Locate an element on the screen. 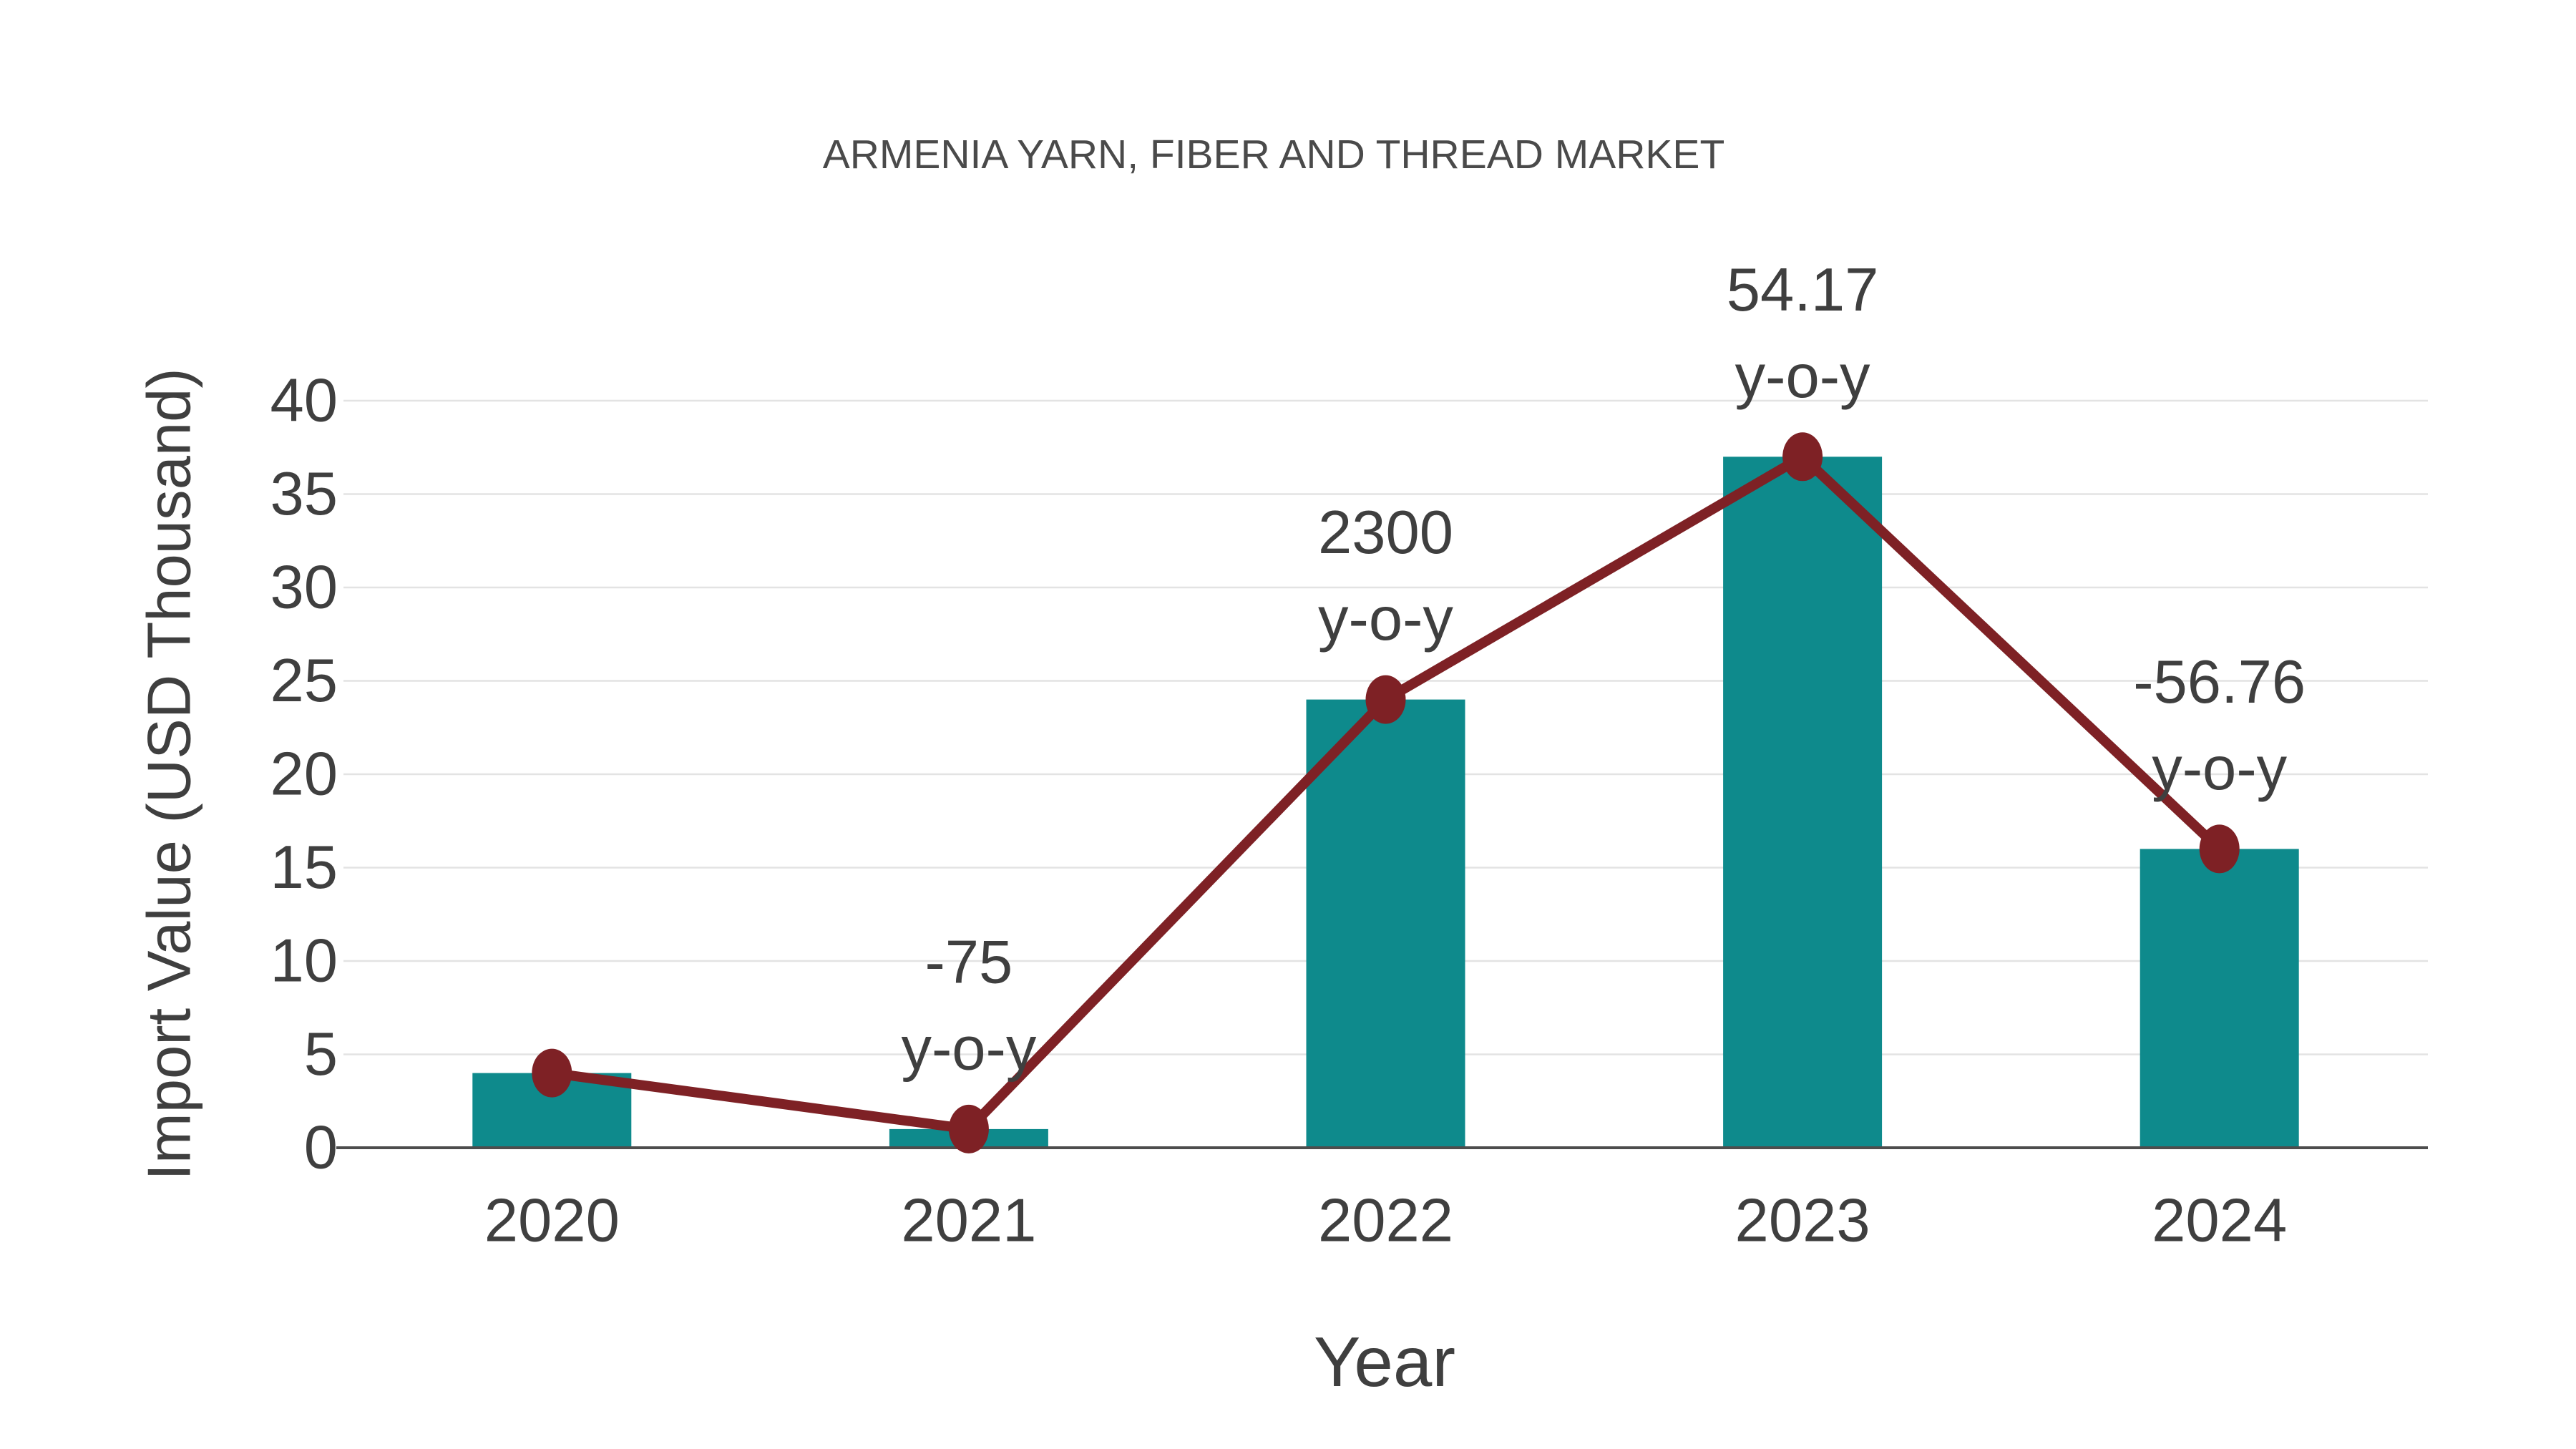 This screenshot has height=1449, width=2576. y-tick-label-10: 10 is located at coordinates (304, 961).